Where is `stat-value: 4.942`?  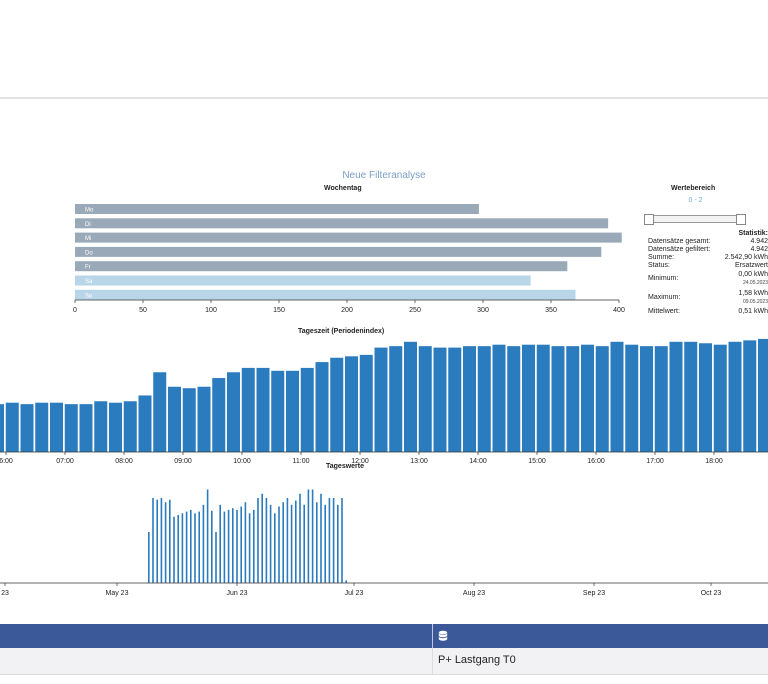
stat-value: 4.942 is located at coordinates (759, 241).